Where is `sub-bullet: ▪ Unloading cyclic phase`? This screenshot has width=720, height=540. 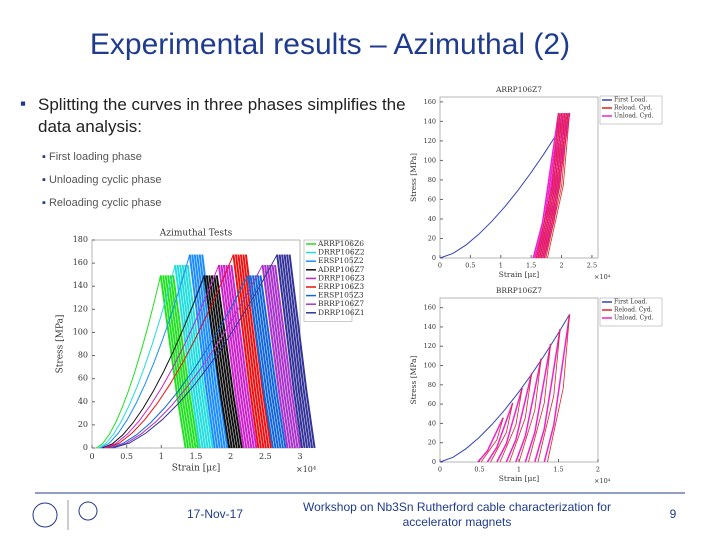
sub-bullet: ▪ Unloading cyclic phase is located at coordinates (102, 180).